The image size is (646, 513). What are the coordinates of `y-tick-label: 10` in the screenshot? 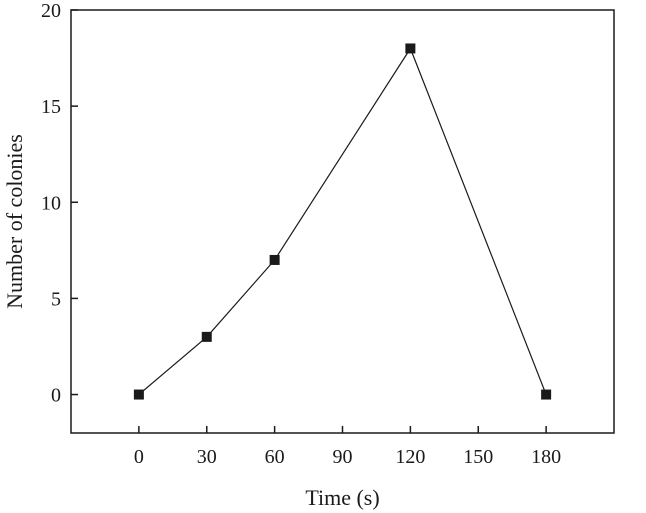 It's located at (51, 203).